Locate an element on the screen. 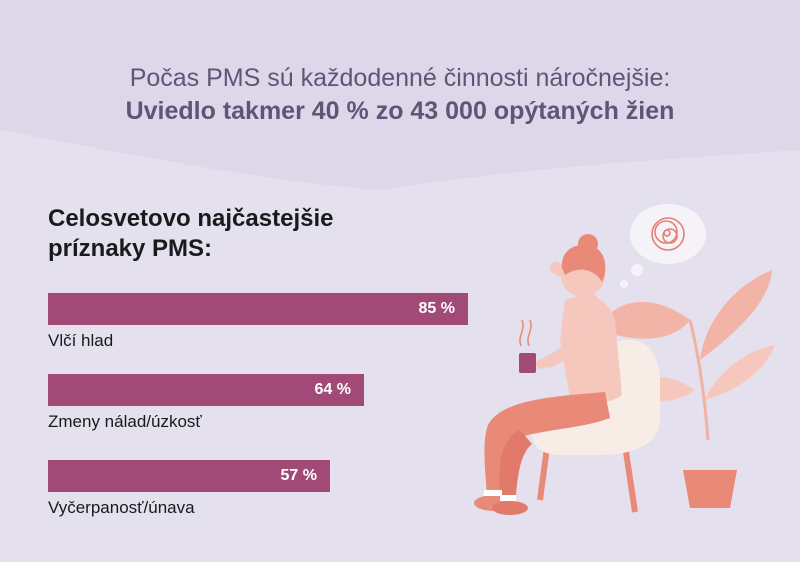  bar-value-label: 85 % is located at coordinates (436, 308).